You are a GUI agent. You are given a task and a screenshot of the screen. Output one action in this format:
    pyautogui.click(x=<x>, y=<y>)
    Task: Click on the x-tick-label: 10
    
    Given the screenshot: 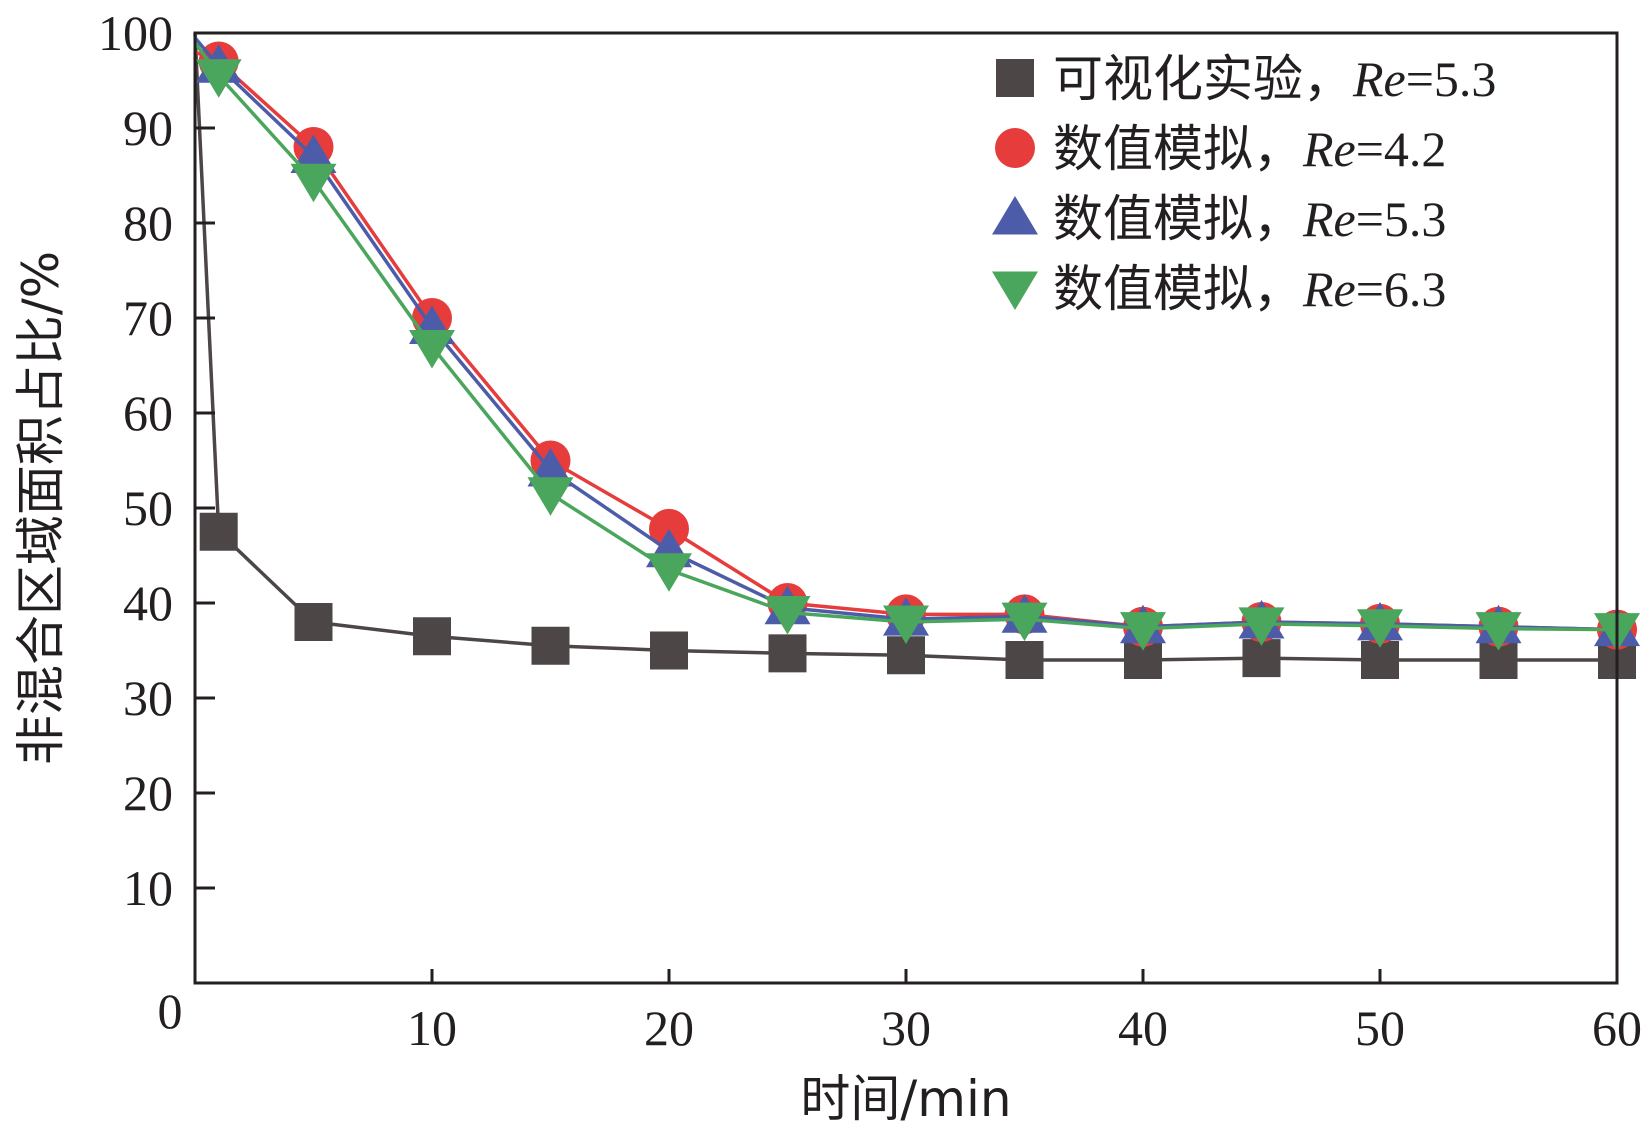 What is the action you would take?
    pyautogui.click(x=432, y=1028)
    